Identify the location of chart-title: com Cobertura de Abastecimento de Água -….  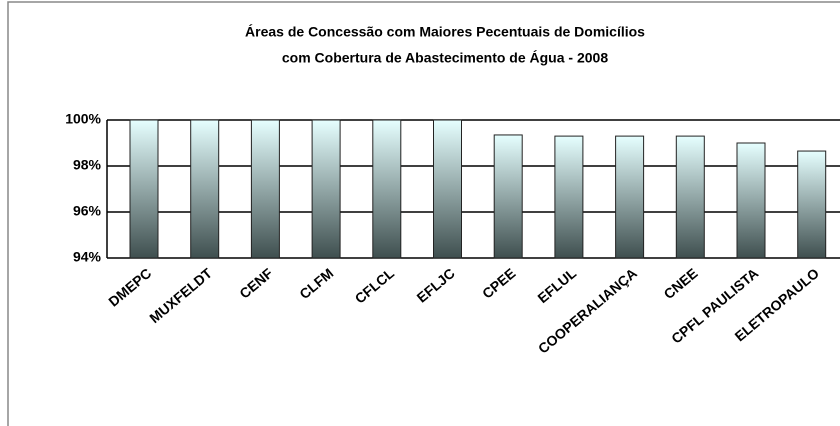
(445, 58).